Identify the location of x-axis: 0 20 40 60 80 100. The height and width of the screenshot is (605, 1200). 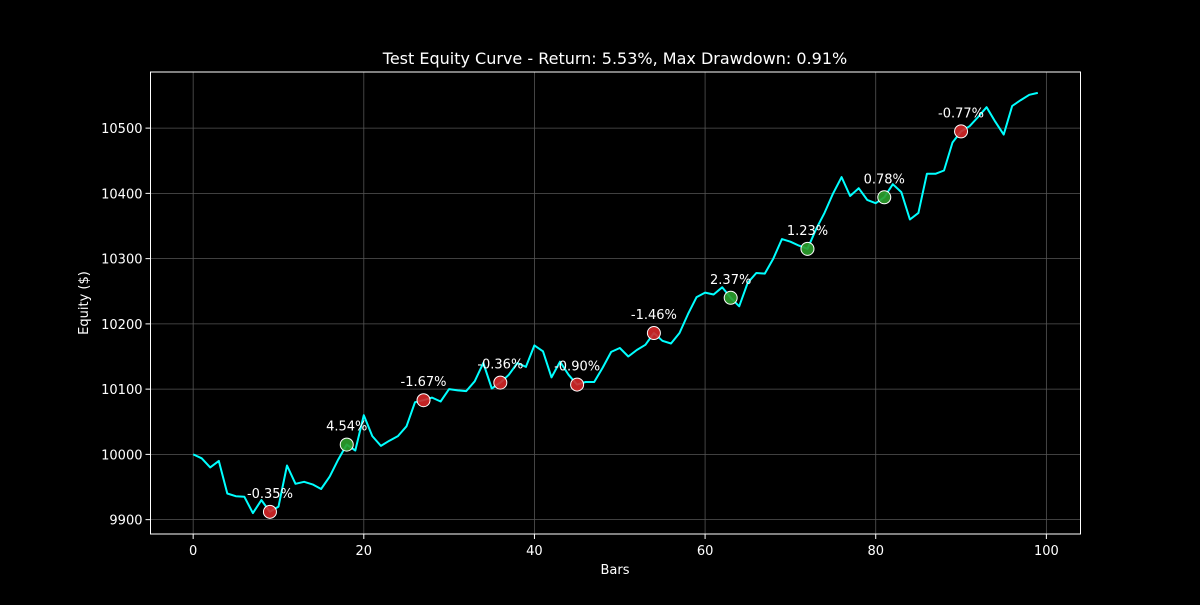
(624, 546).